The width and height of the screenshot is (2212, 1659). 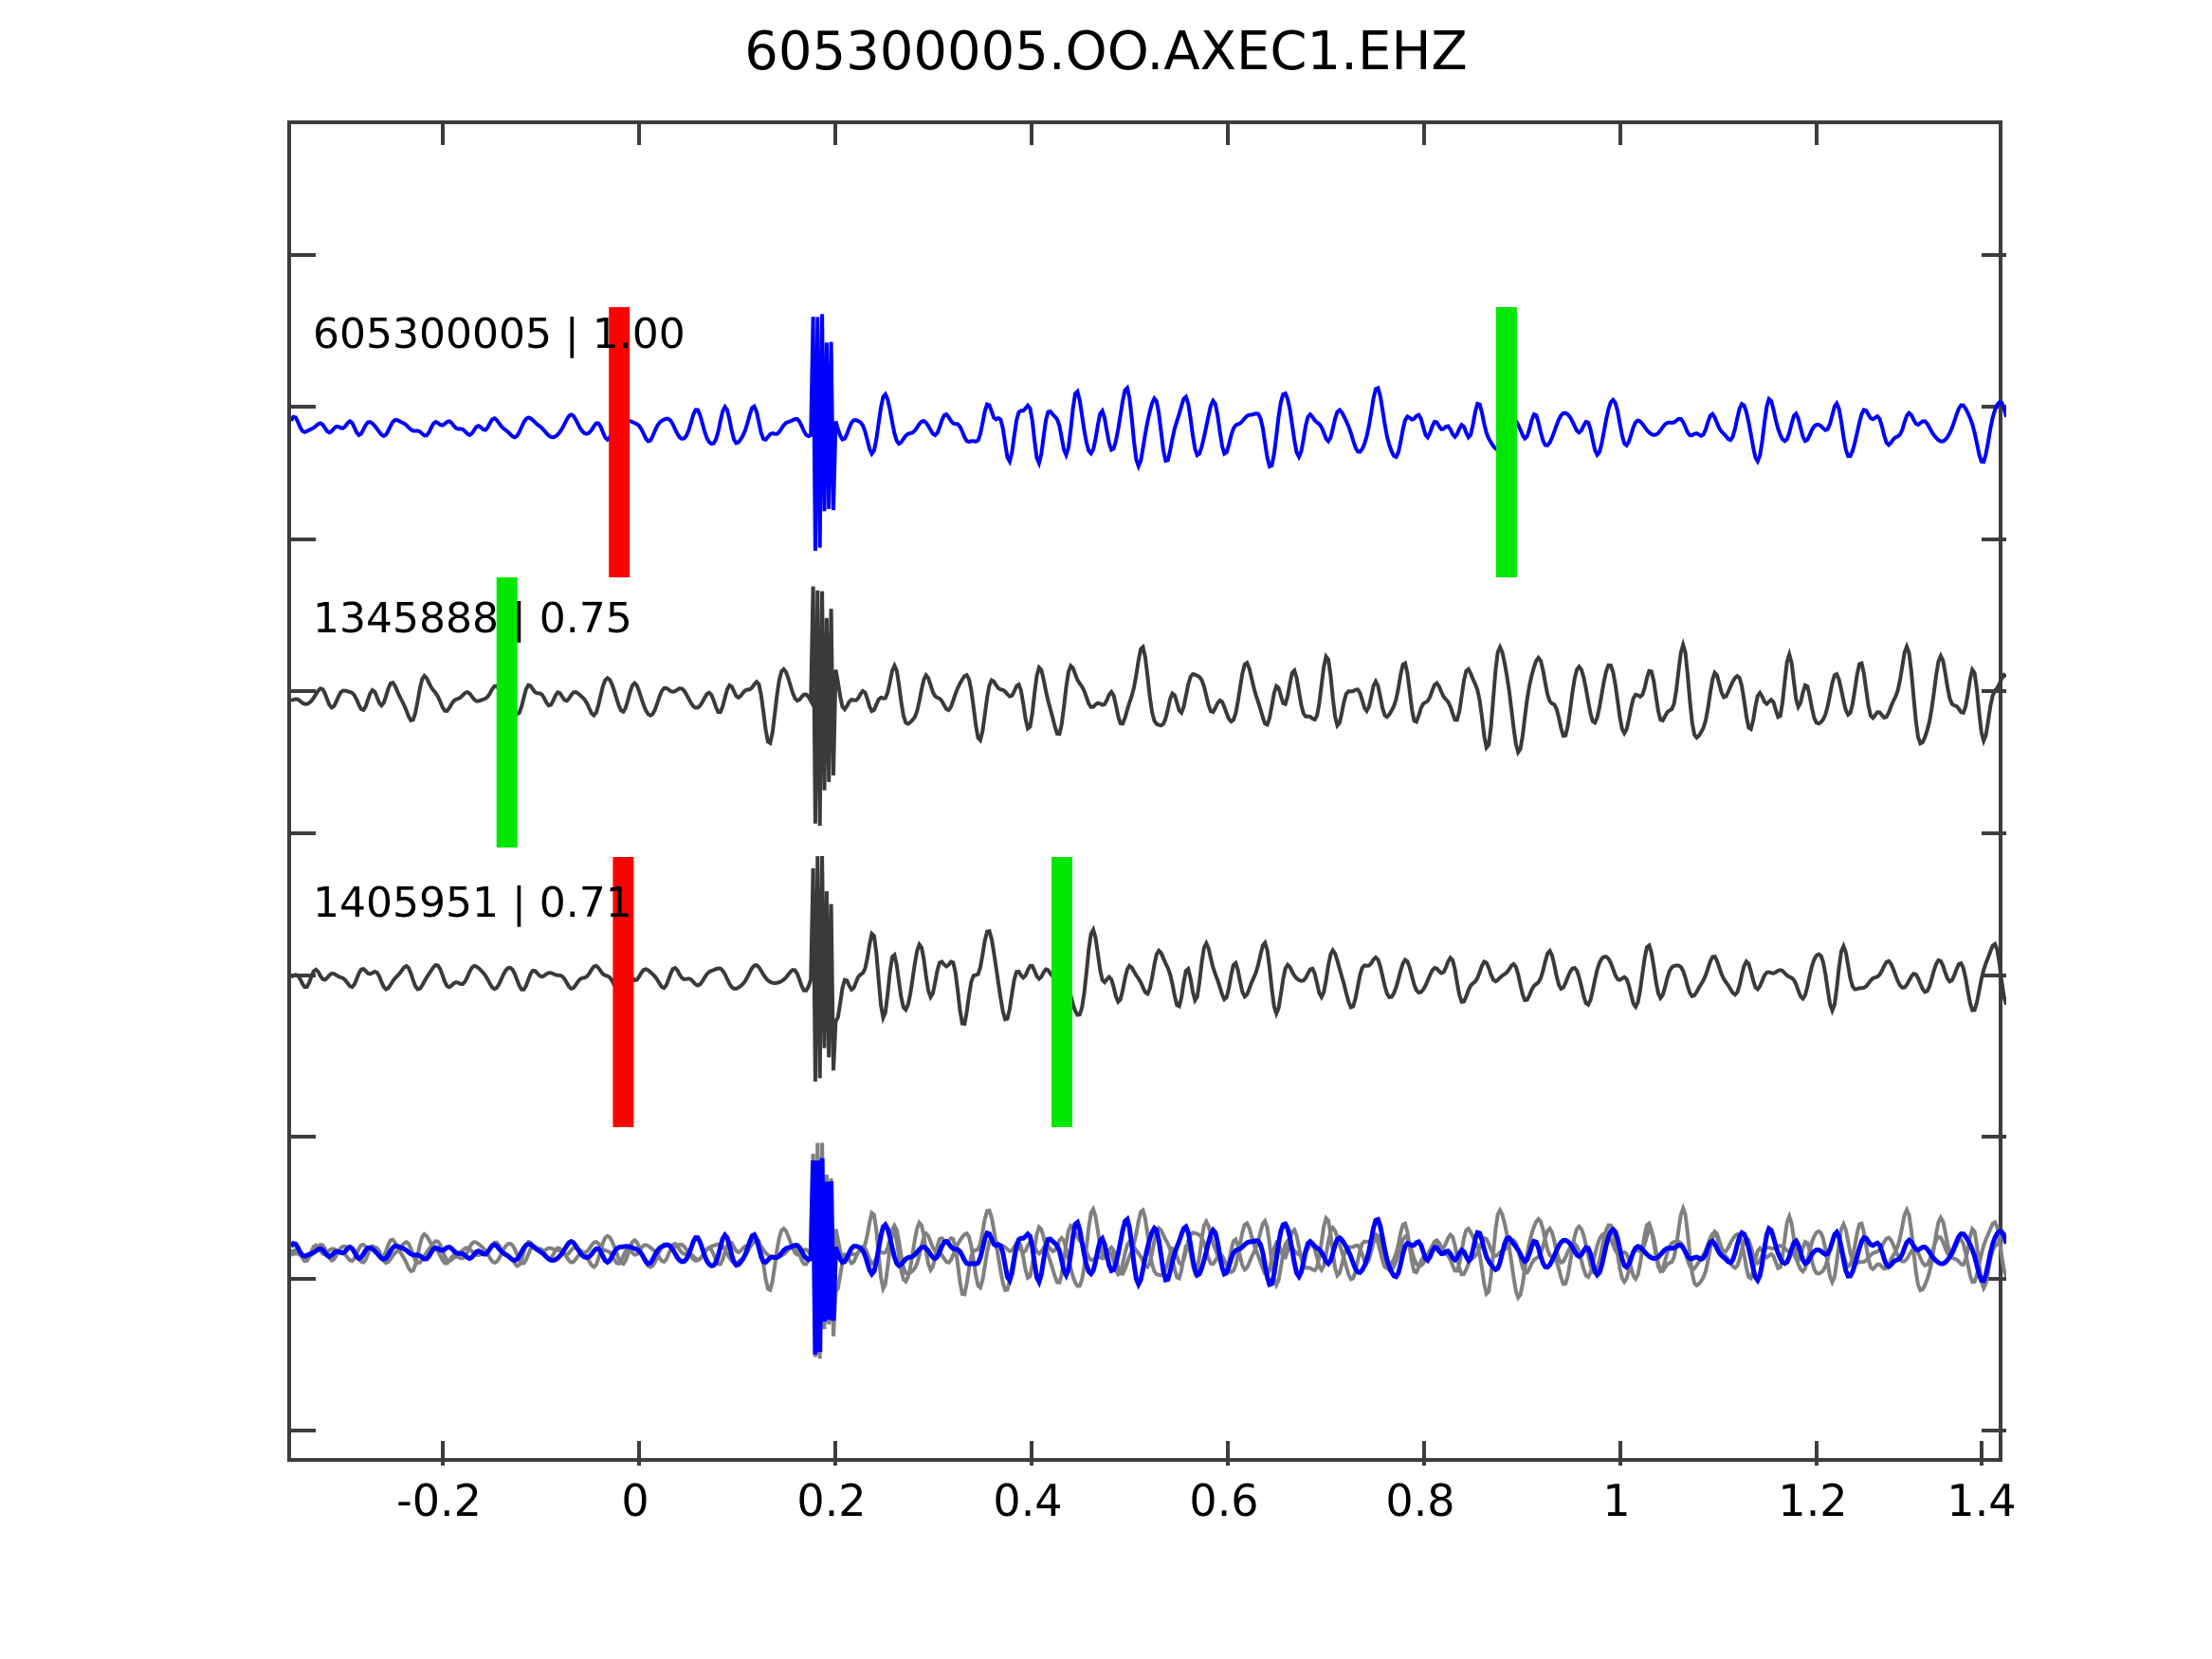 I want to click on page-title: 605300005.OO.AXEC1.EHZ, so click(x=1106, y=51).